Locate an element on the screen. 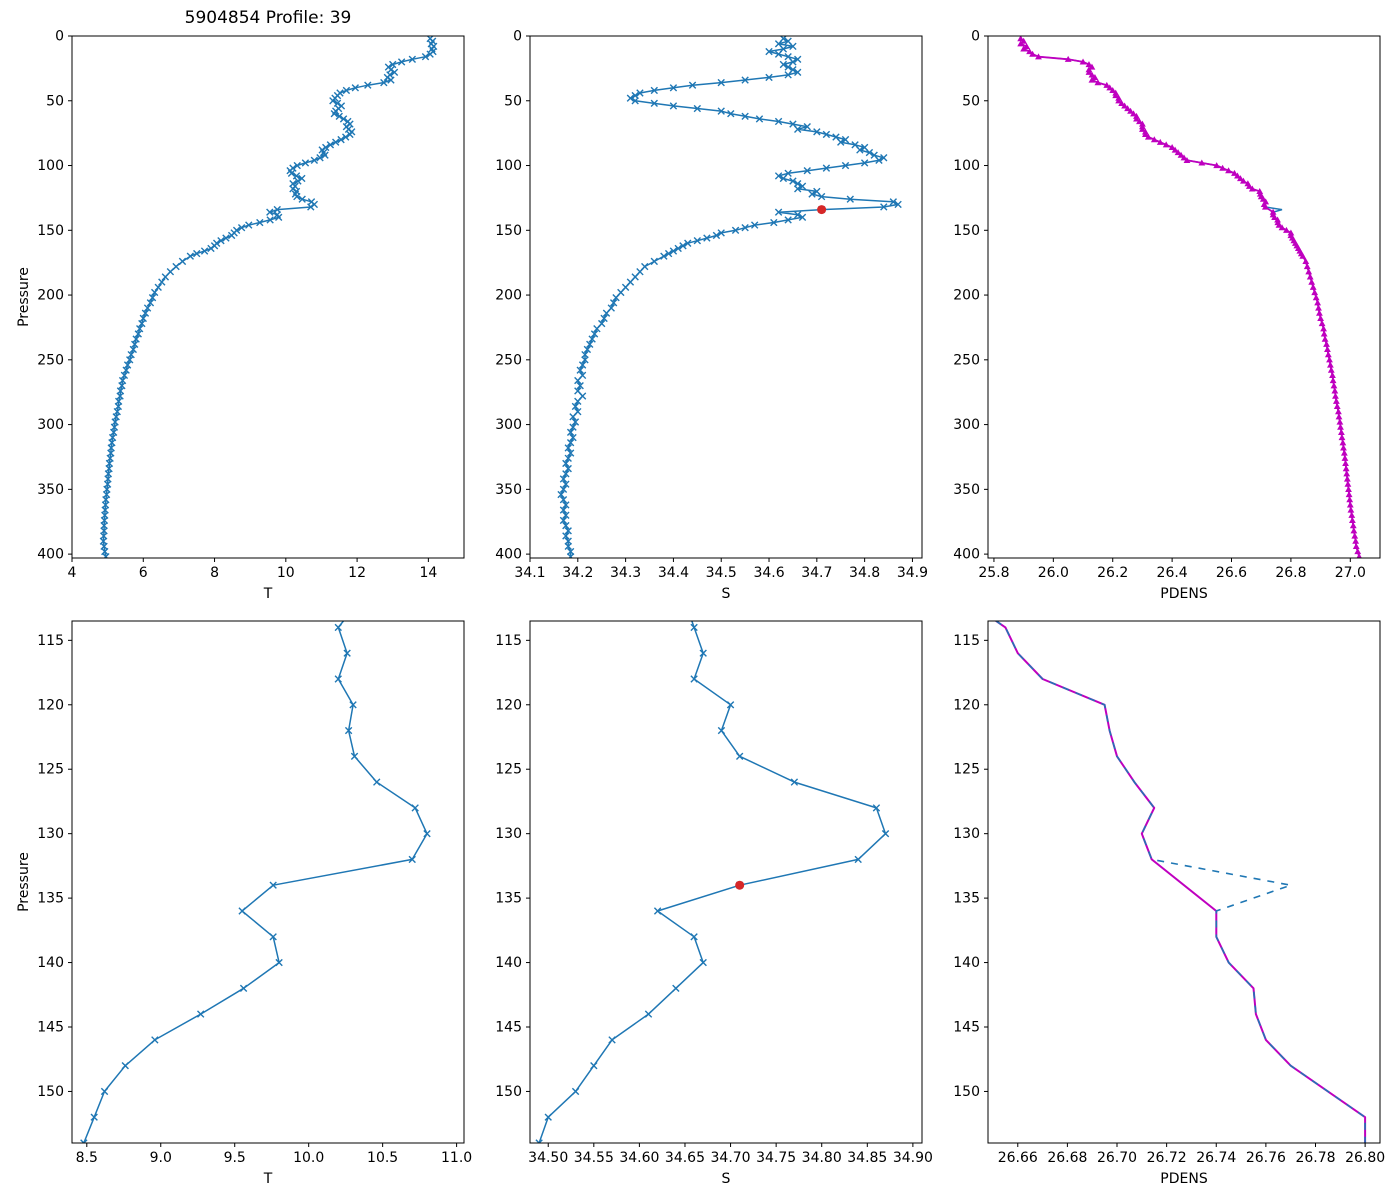  svg-text: 11.0 is located at coordinates (456, 1158).